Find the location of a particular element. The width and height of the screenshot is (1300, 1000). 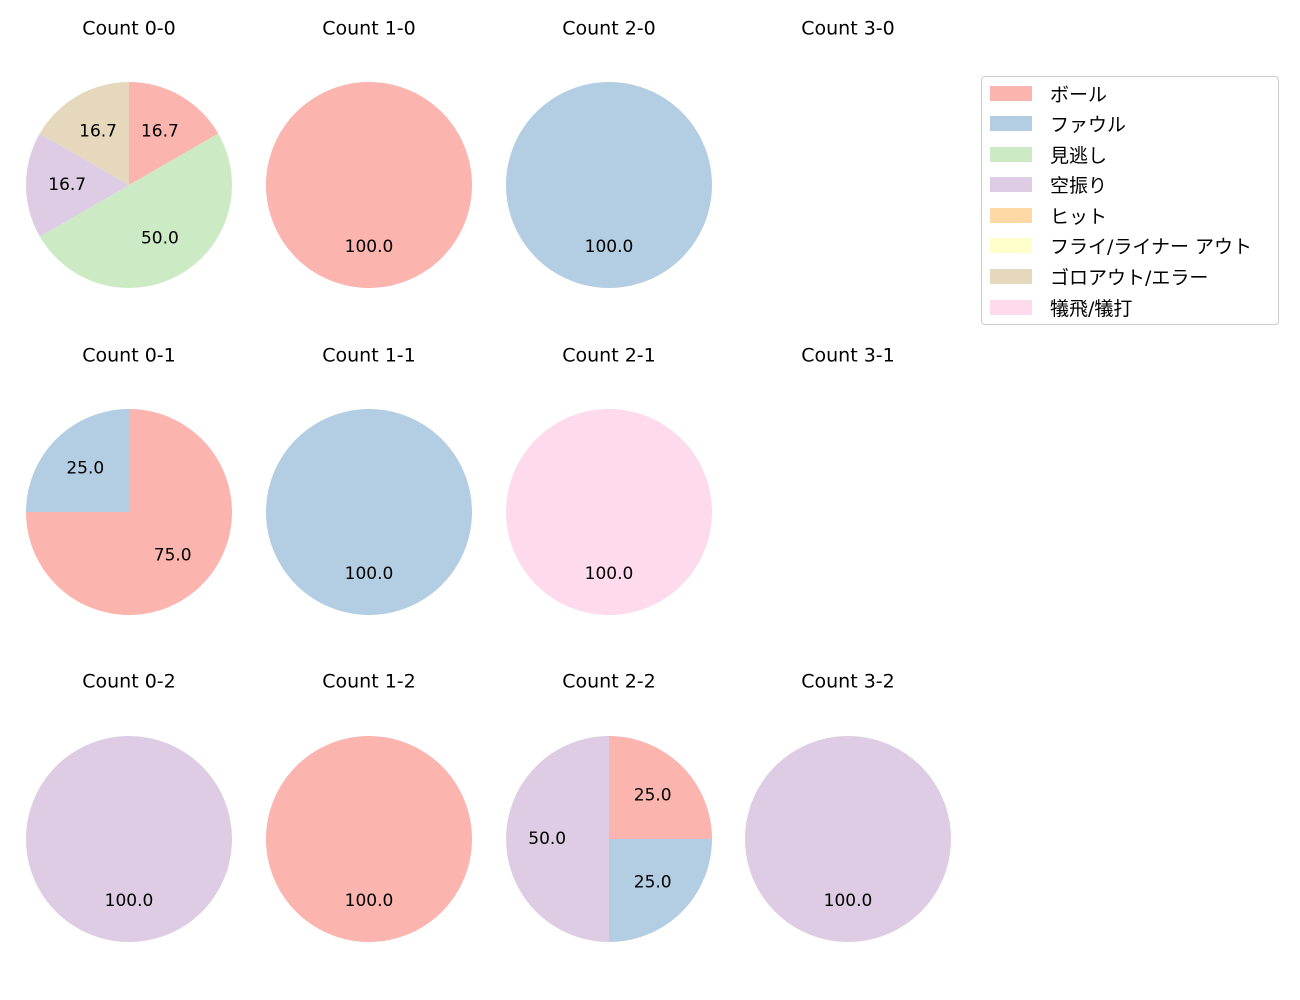

legend-item-swinging-strike: 空振り is located at coordinates (1049, 185).